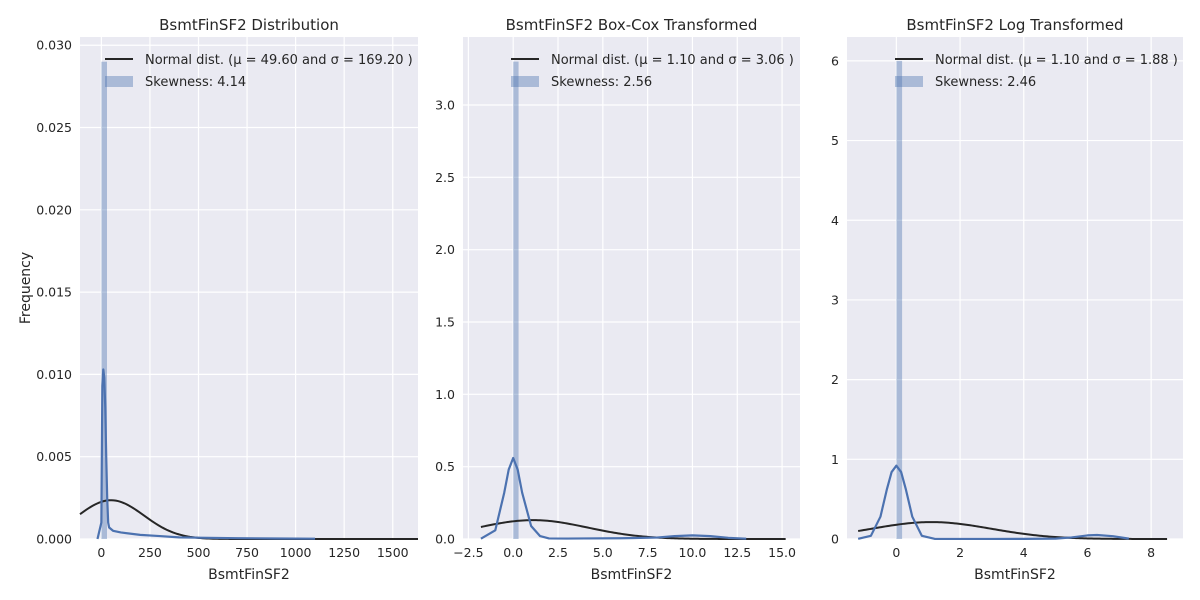  Describe the element at coordinates (54, 456) in the screenshot. I see `y-tick-label: 0.005` at that location.